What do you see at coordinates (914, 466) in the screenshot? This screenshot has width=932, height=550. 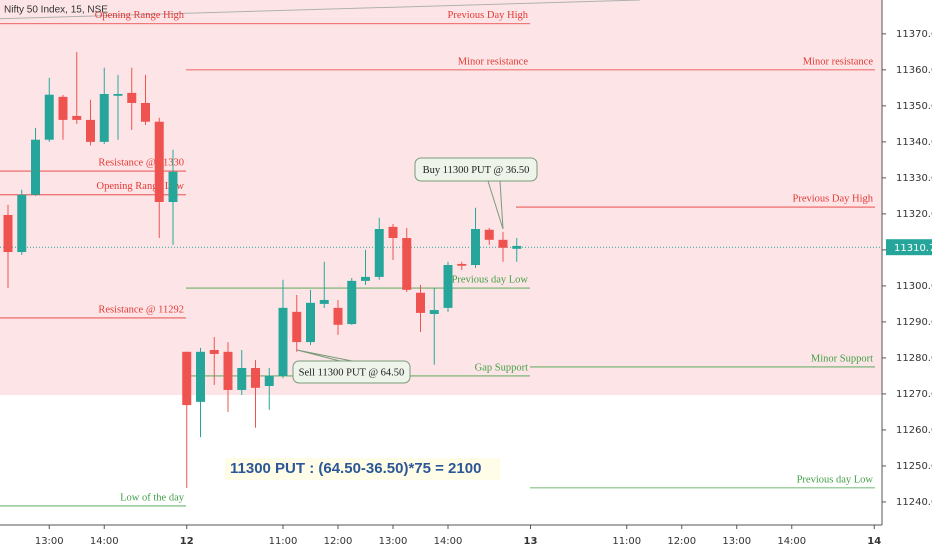 I see `y-tick-label: 11250.00` at bounding box center [914, 466].